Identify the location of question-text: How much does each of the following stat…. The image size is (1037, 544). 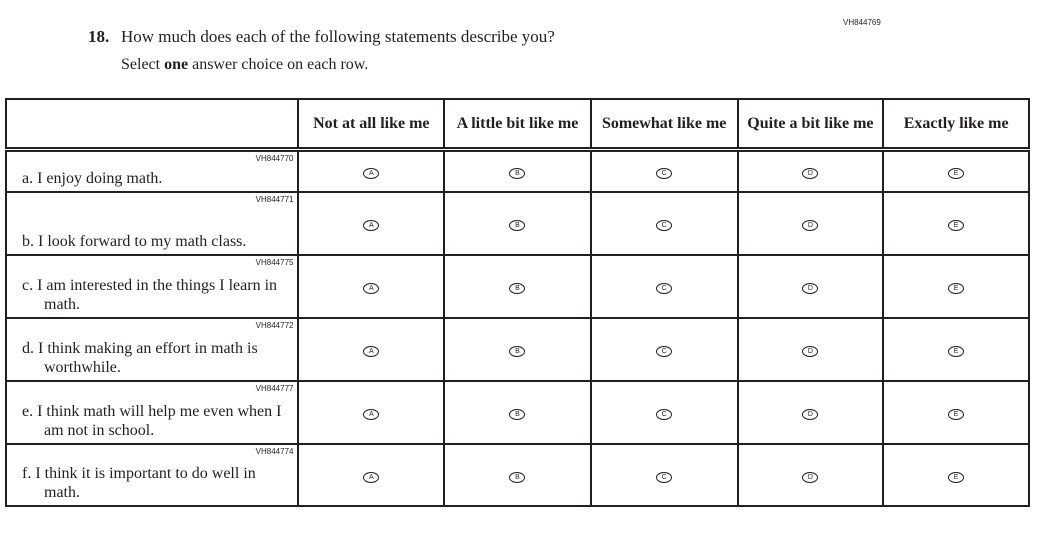
(338, 36).